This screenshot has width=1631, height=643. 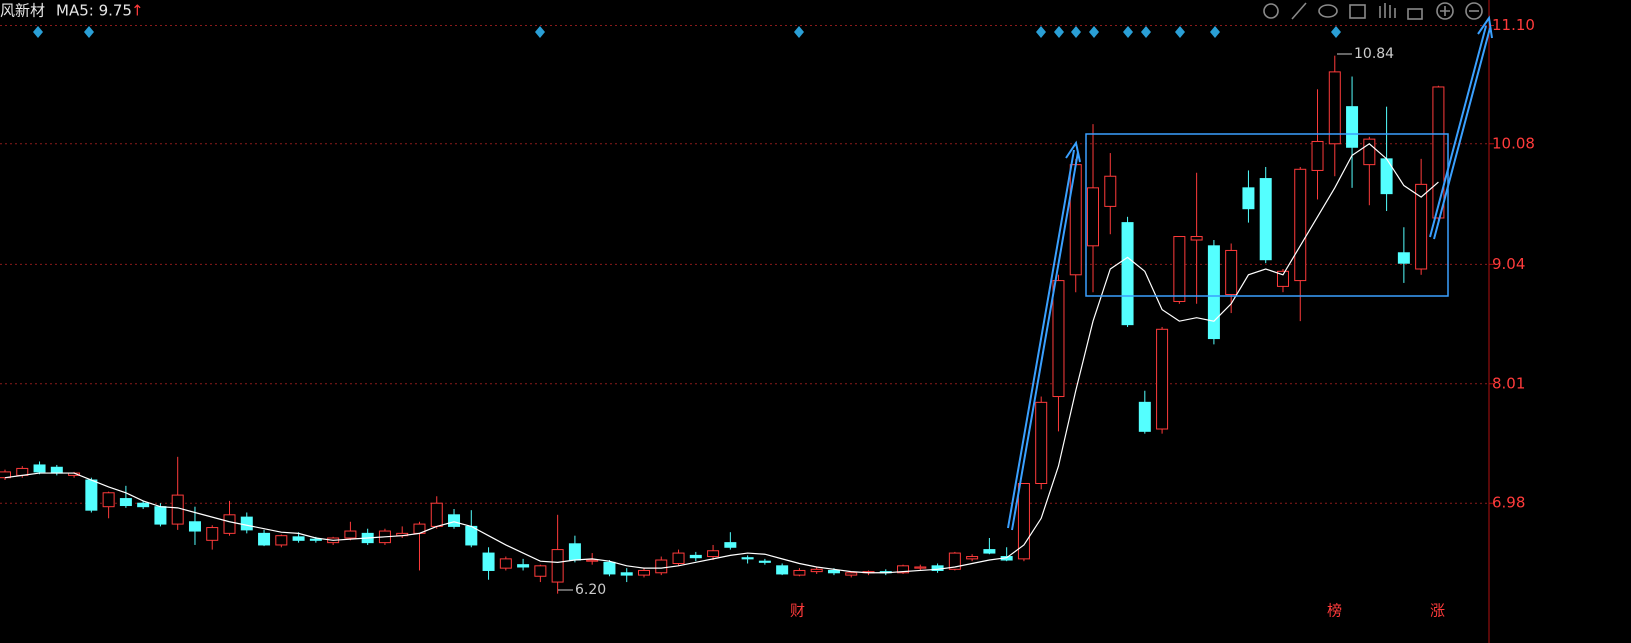 What do you see at coordinates (1357, 11) in the screenshot?
I see `box-icon` at bounding box center [1357, 11].